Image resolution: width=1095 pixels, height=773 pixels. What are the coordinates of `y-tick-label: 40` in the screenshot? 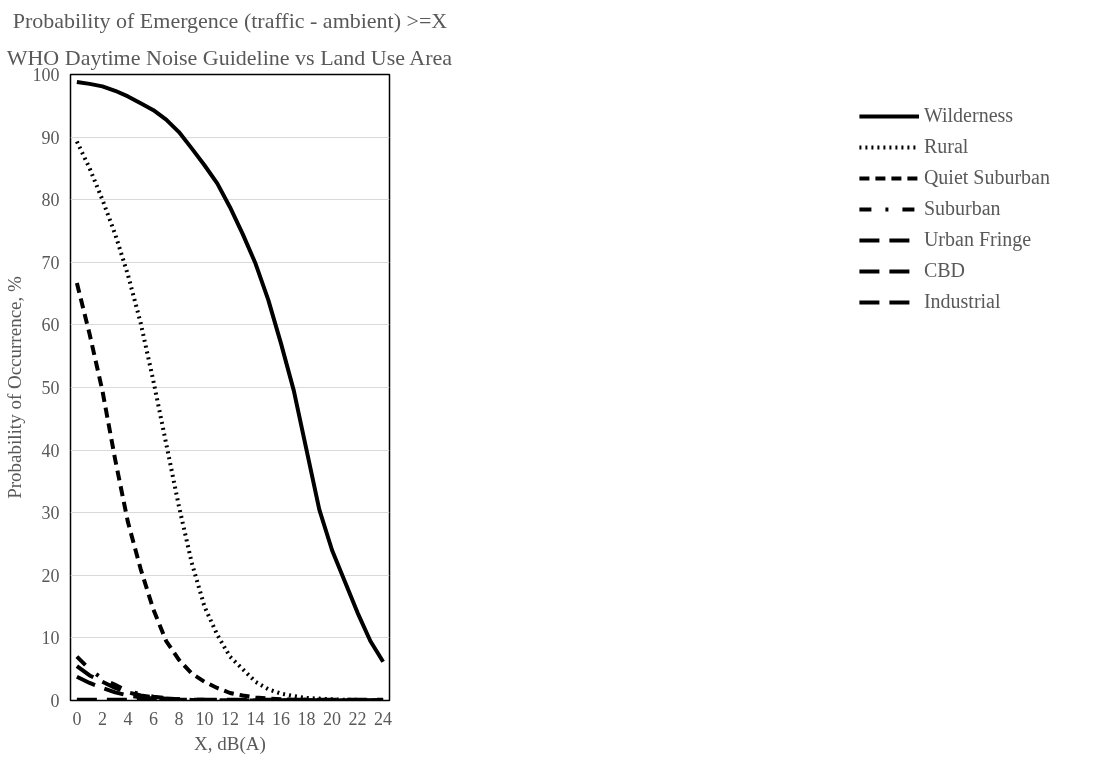 It's located at (50, 450).